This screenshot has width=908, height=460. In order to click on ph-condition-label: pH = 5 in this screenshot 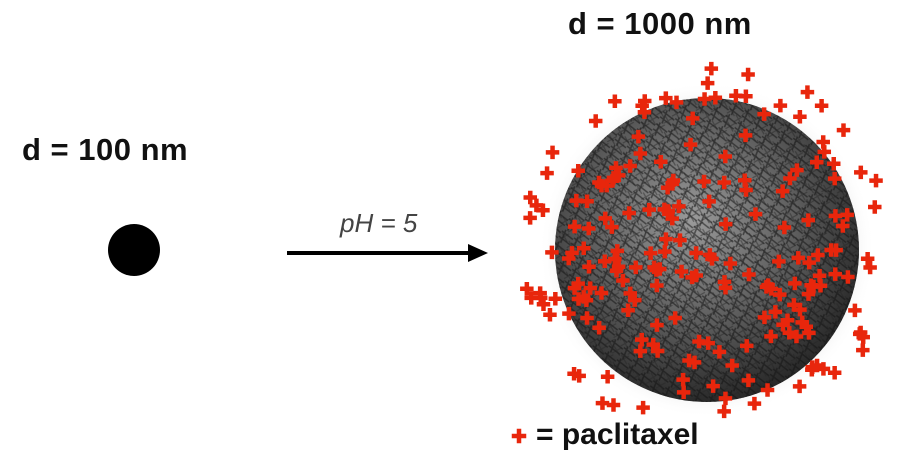, I will do `click(379, 223)`.